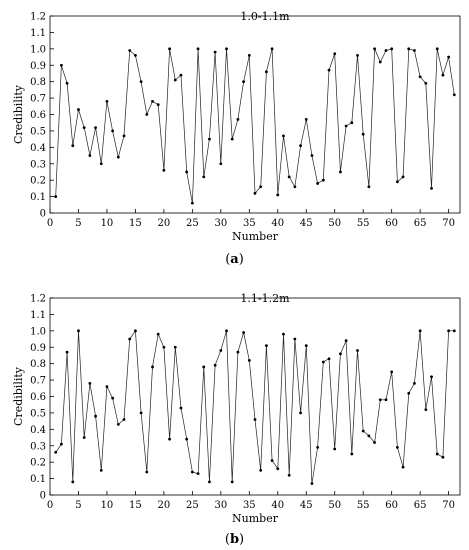 The height and width of the screenshot is (550, 469). I want to click on chart1-ytick-label: 1.1, so click(38, 315).